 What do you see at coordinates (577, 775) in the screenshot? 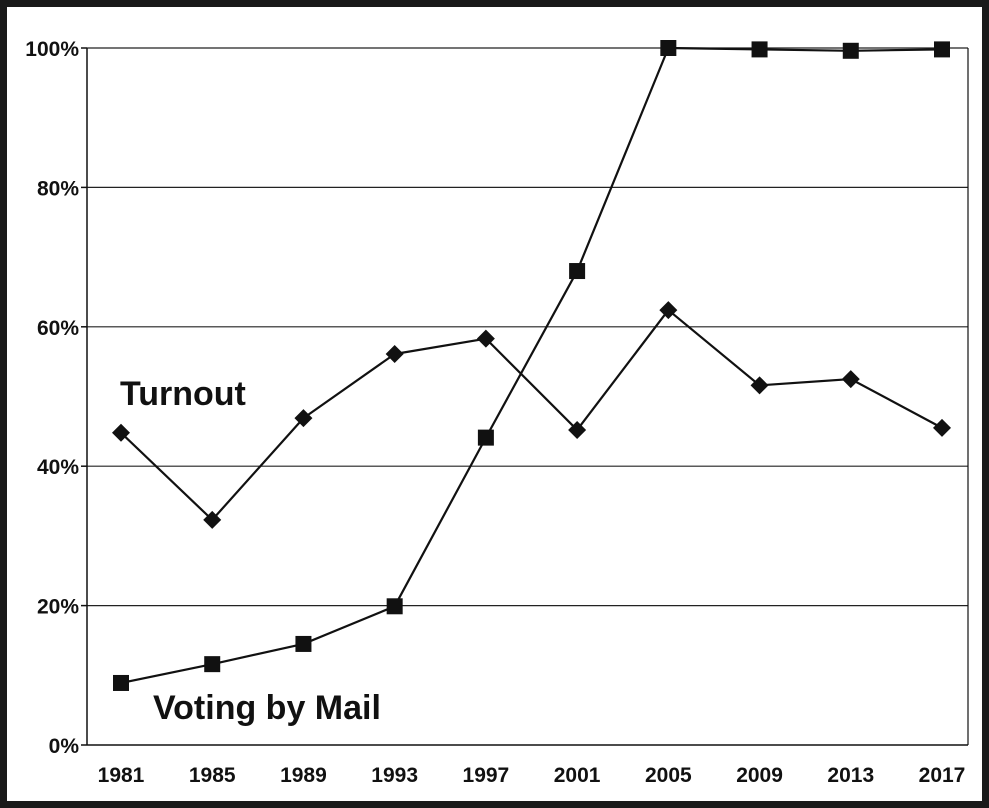
I see `x-tick-label: 2001` at bounding box center [577, 775].